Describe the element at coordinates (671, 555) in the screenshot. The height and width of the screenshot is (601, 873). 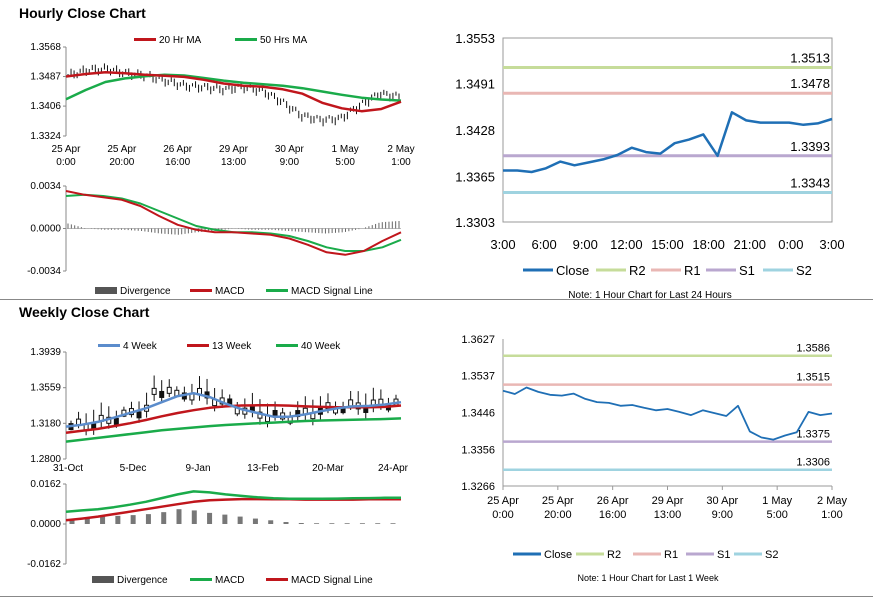
I see `legend-weekly-pivot-label: R1` at that location.